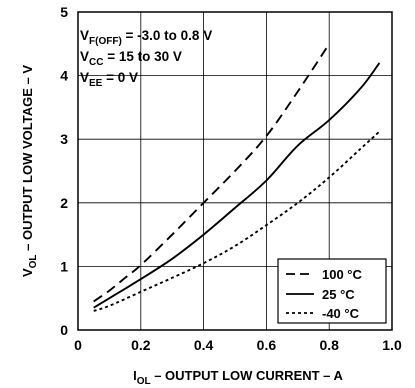 This screenshot has height=388, width=415. Describe the element at coordinates (109, 79) in the screenshot. I see `annotation-vee: VEE = 0 V` at that location.